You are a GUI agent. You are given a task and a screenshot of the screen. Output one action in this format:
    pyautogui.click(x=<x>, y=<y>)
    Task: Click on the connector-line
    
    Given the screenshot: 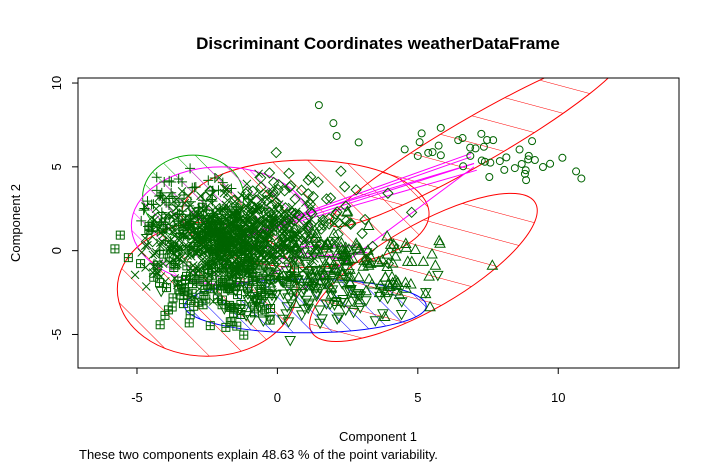 What is the action you would take?
    pyautogui.click(x=377, y=186)
    